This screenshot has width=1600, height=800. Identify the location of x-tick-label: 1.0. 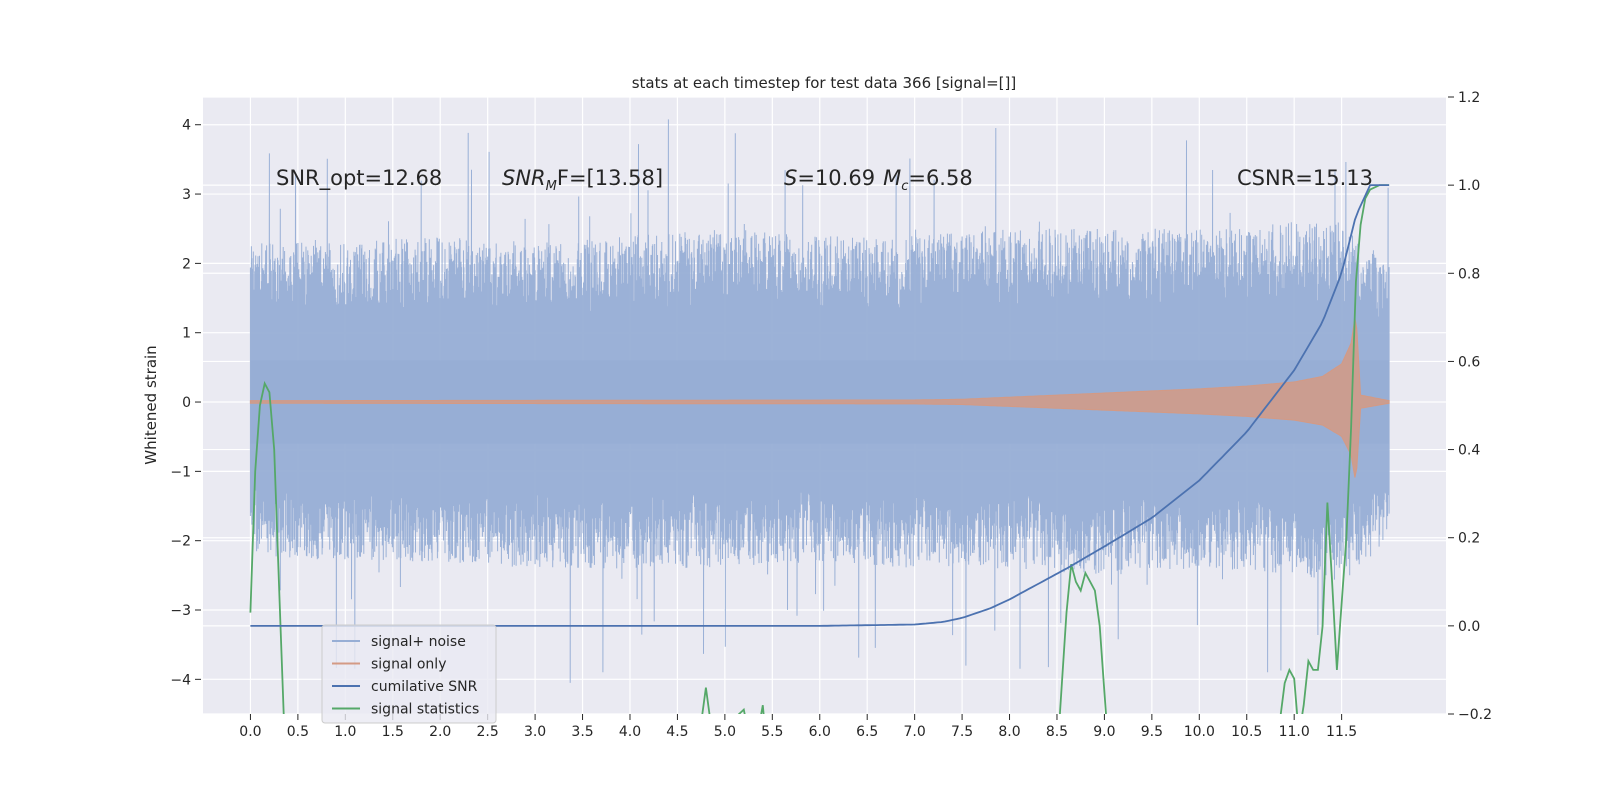
(345, 732).